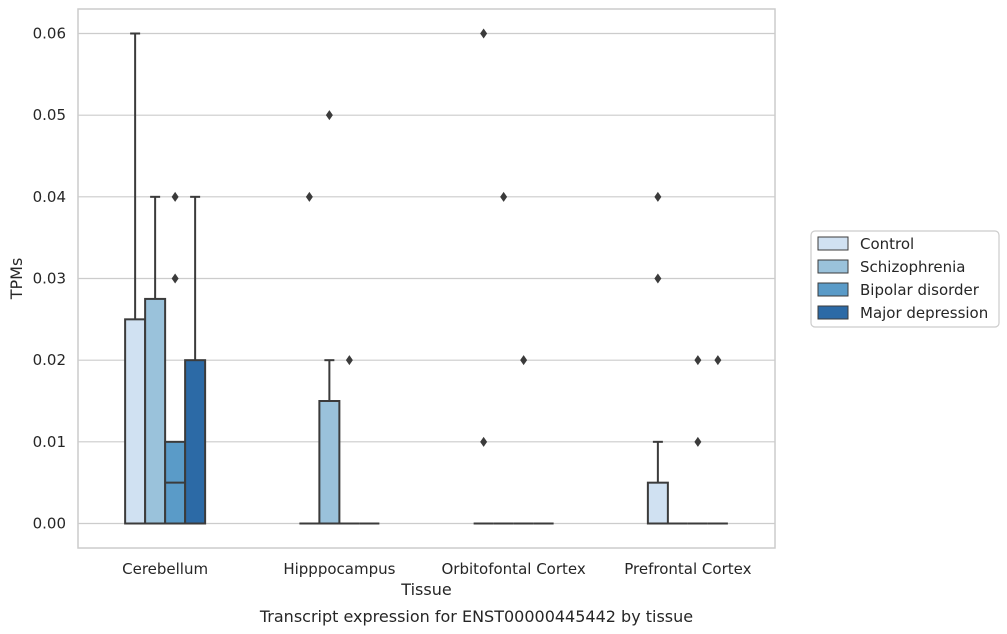 This screenshot has width=1007, height=634. I want to click on x-tick-label: Hipppocampus, so click(339, 569).